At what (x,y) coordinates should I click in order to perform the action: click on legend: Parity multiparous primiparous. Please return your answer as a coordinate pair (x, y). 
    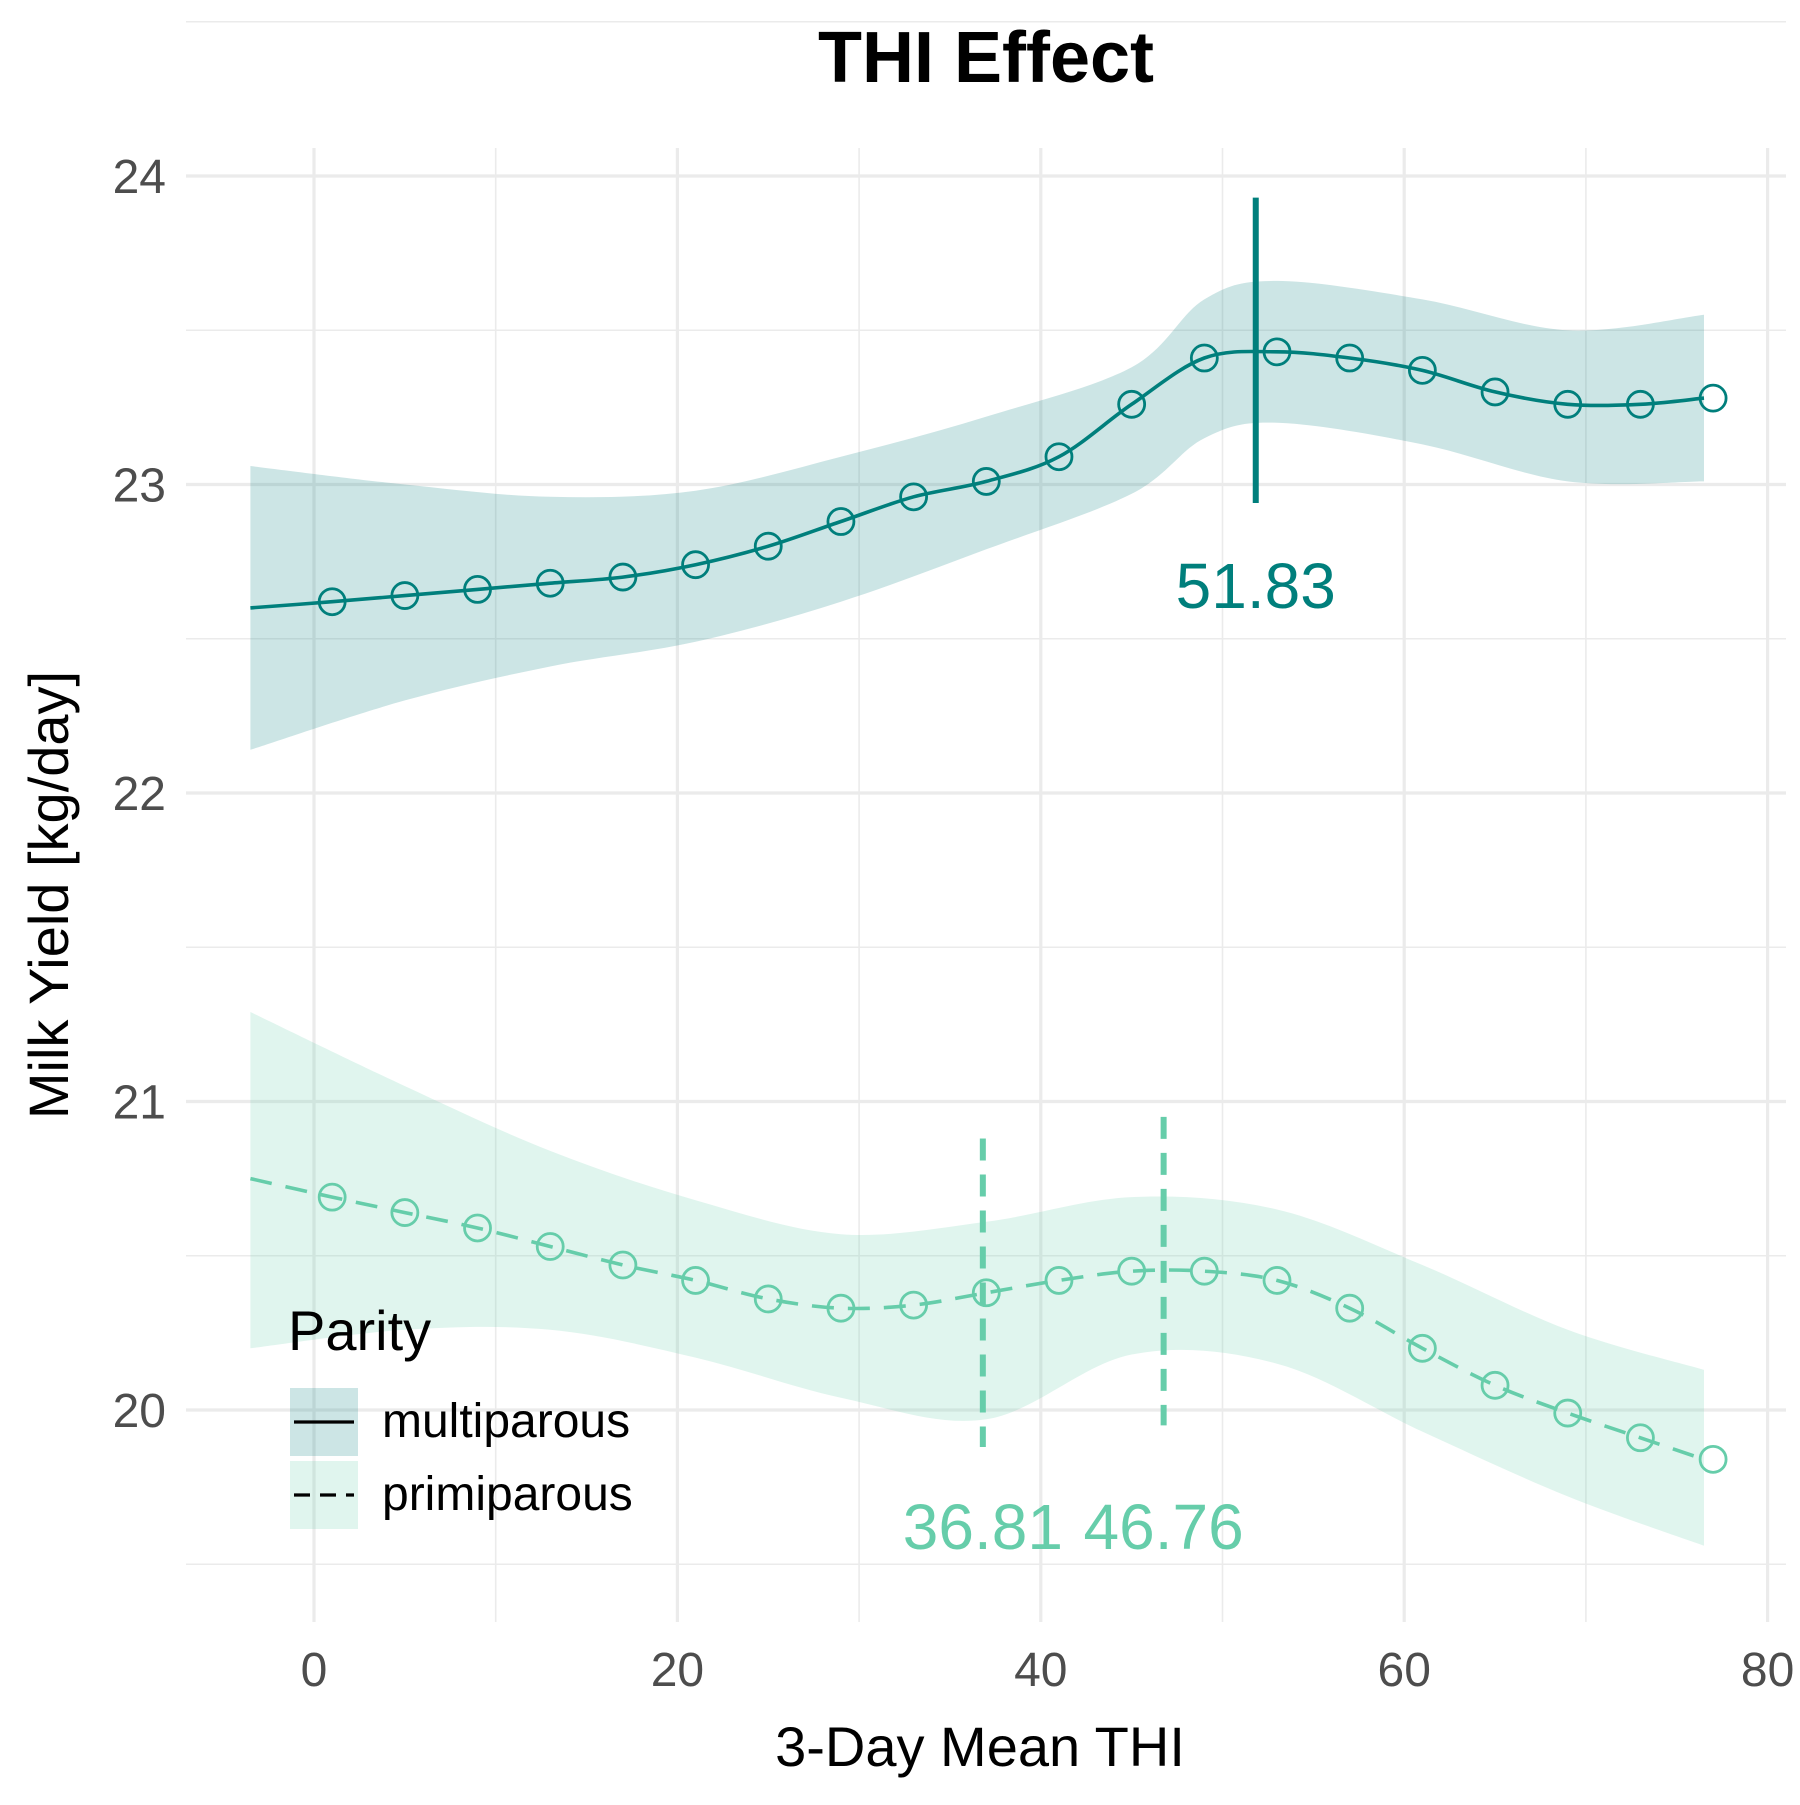
    Looking at the image, I should click on (460, 1414).